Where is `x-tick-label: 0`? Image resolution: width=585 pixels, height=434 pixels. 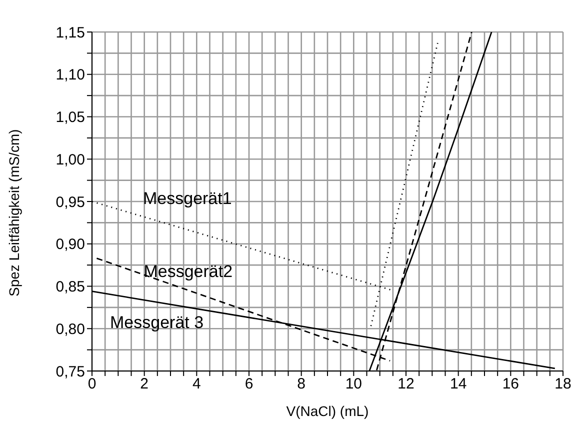 x-tick-label: 0 is located at coordinates (92, 384).